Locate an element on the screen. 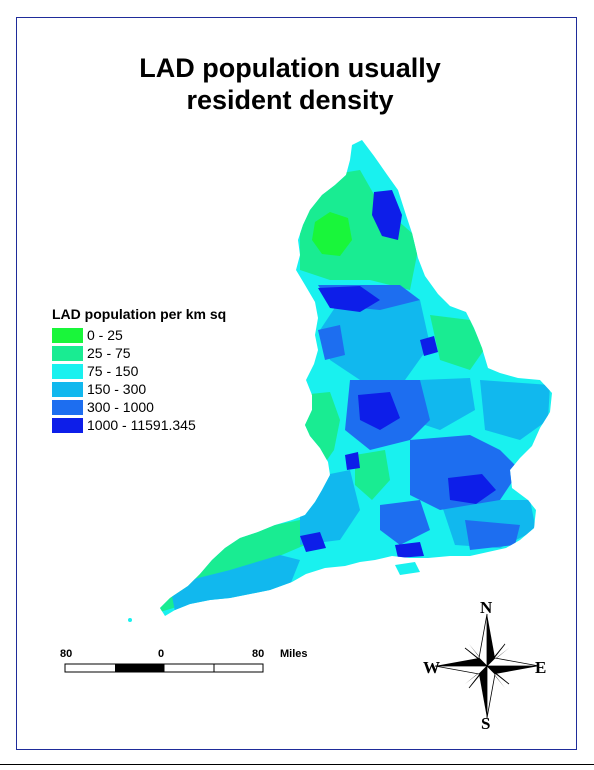 This screenshot has height=770, width=594. scale-unit-label: Miles is located at coordinates (294, 654).